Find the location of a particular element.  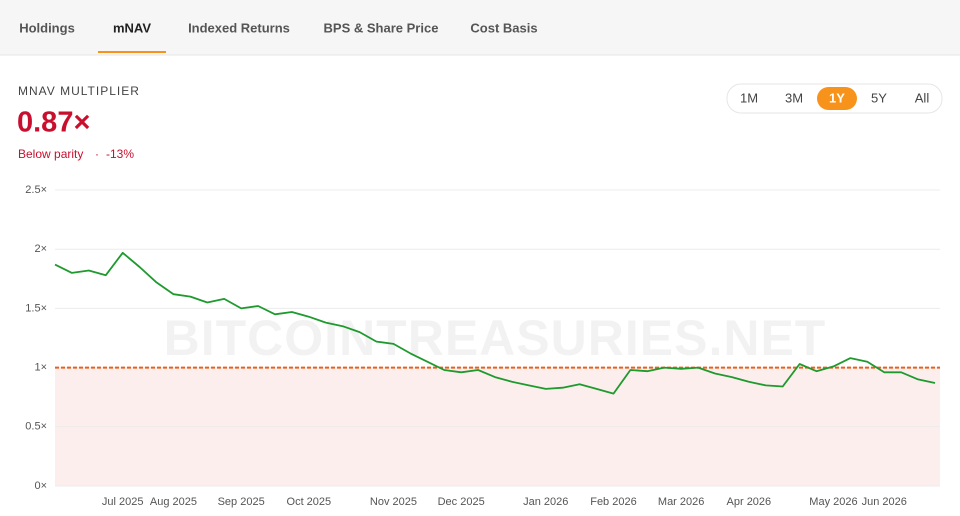

range-active is located at coordinates (837, 98).